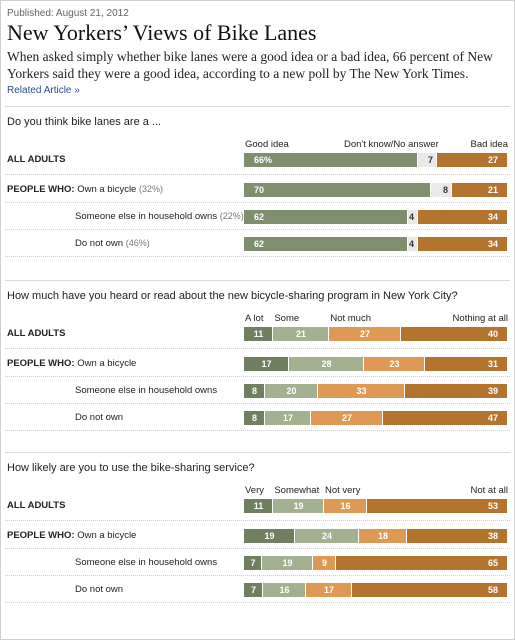 This screenshot has height=640, width=515. I want to click on legend-label: Not at all, so click(489, 490).